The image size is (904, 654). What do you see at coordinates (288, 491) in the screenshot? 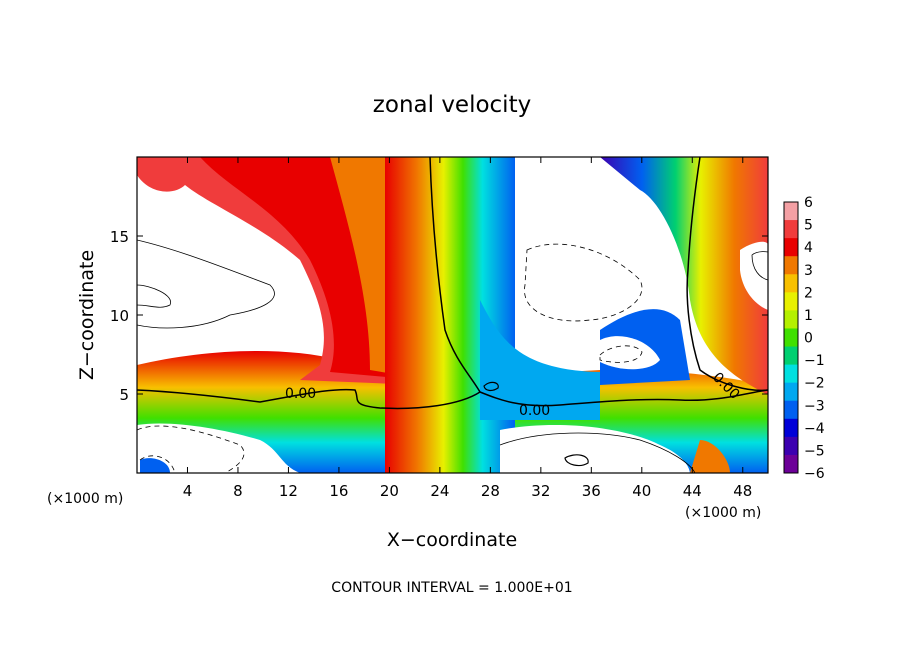
I see `x-tick-label: 12` at bounding box center [288, 491].